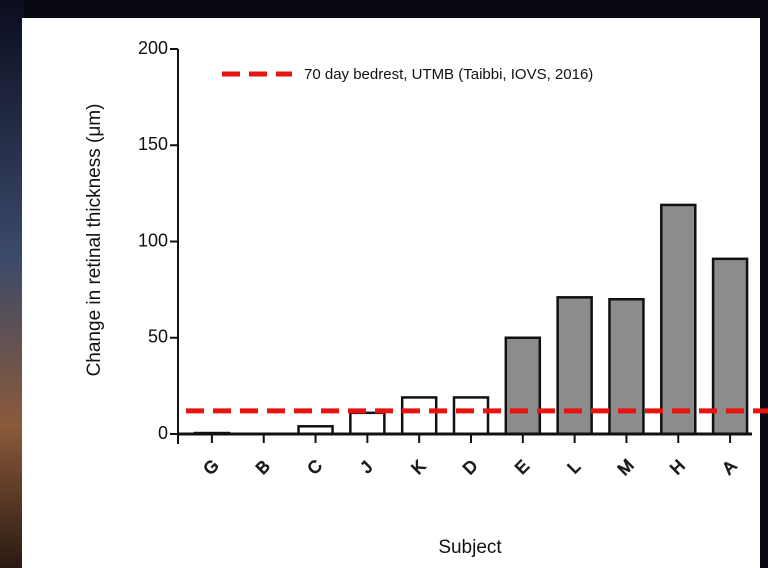 This screenshot has height=568, width=768. I want to click on background-strip, so click(12, 284).